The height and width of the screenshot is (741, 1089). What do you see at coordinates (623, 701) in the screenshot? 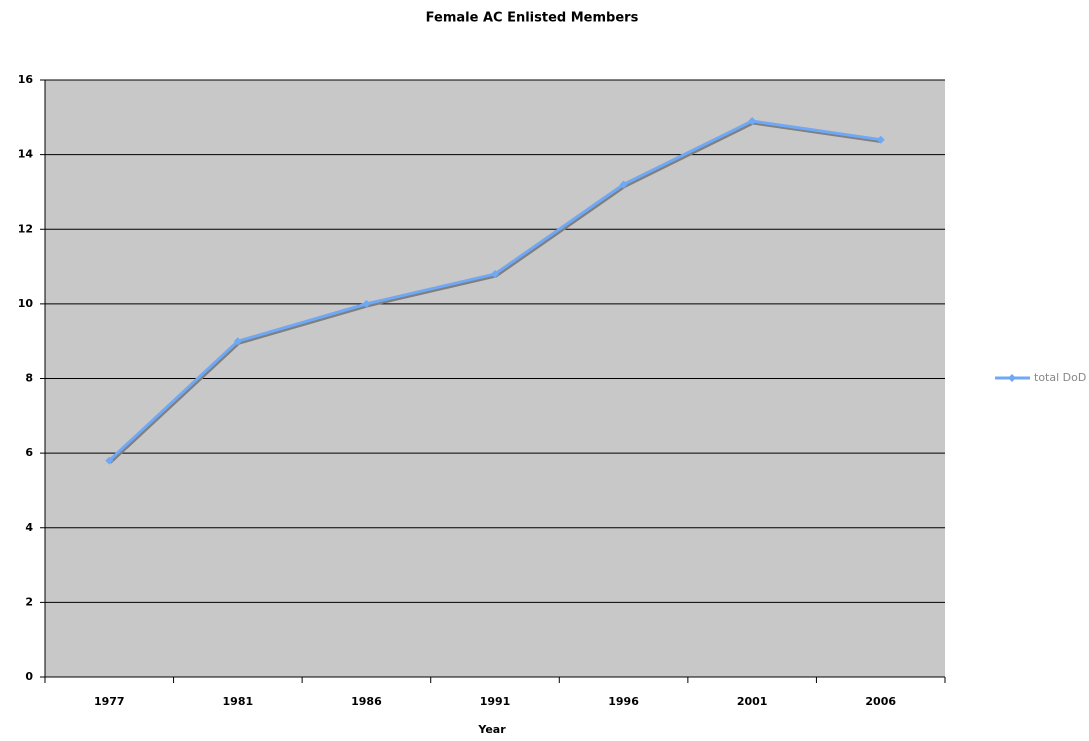
I see `x-tick-label: 1996` at bounding box center [623, 701].